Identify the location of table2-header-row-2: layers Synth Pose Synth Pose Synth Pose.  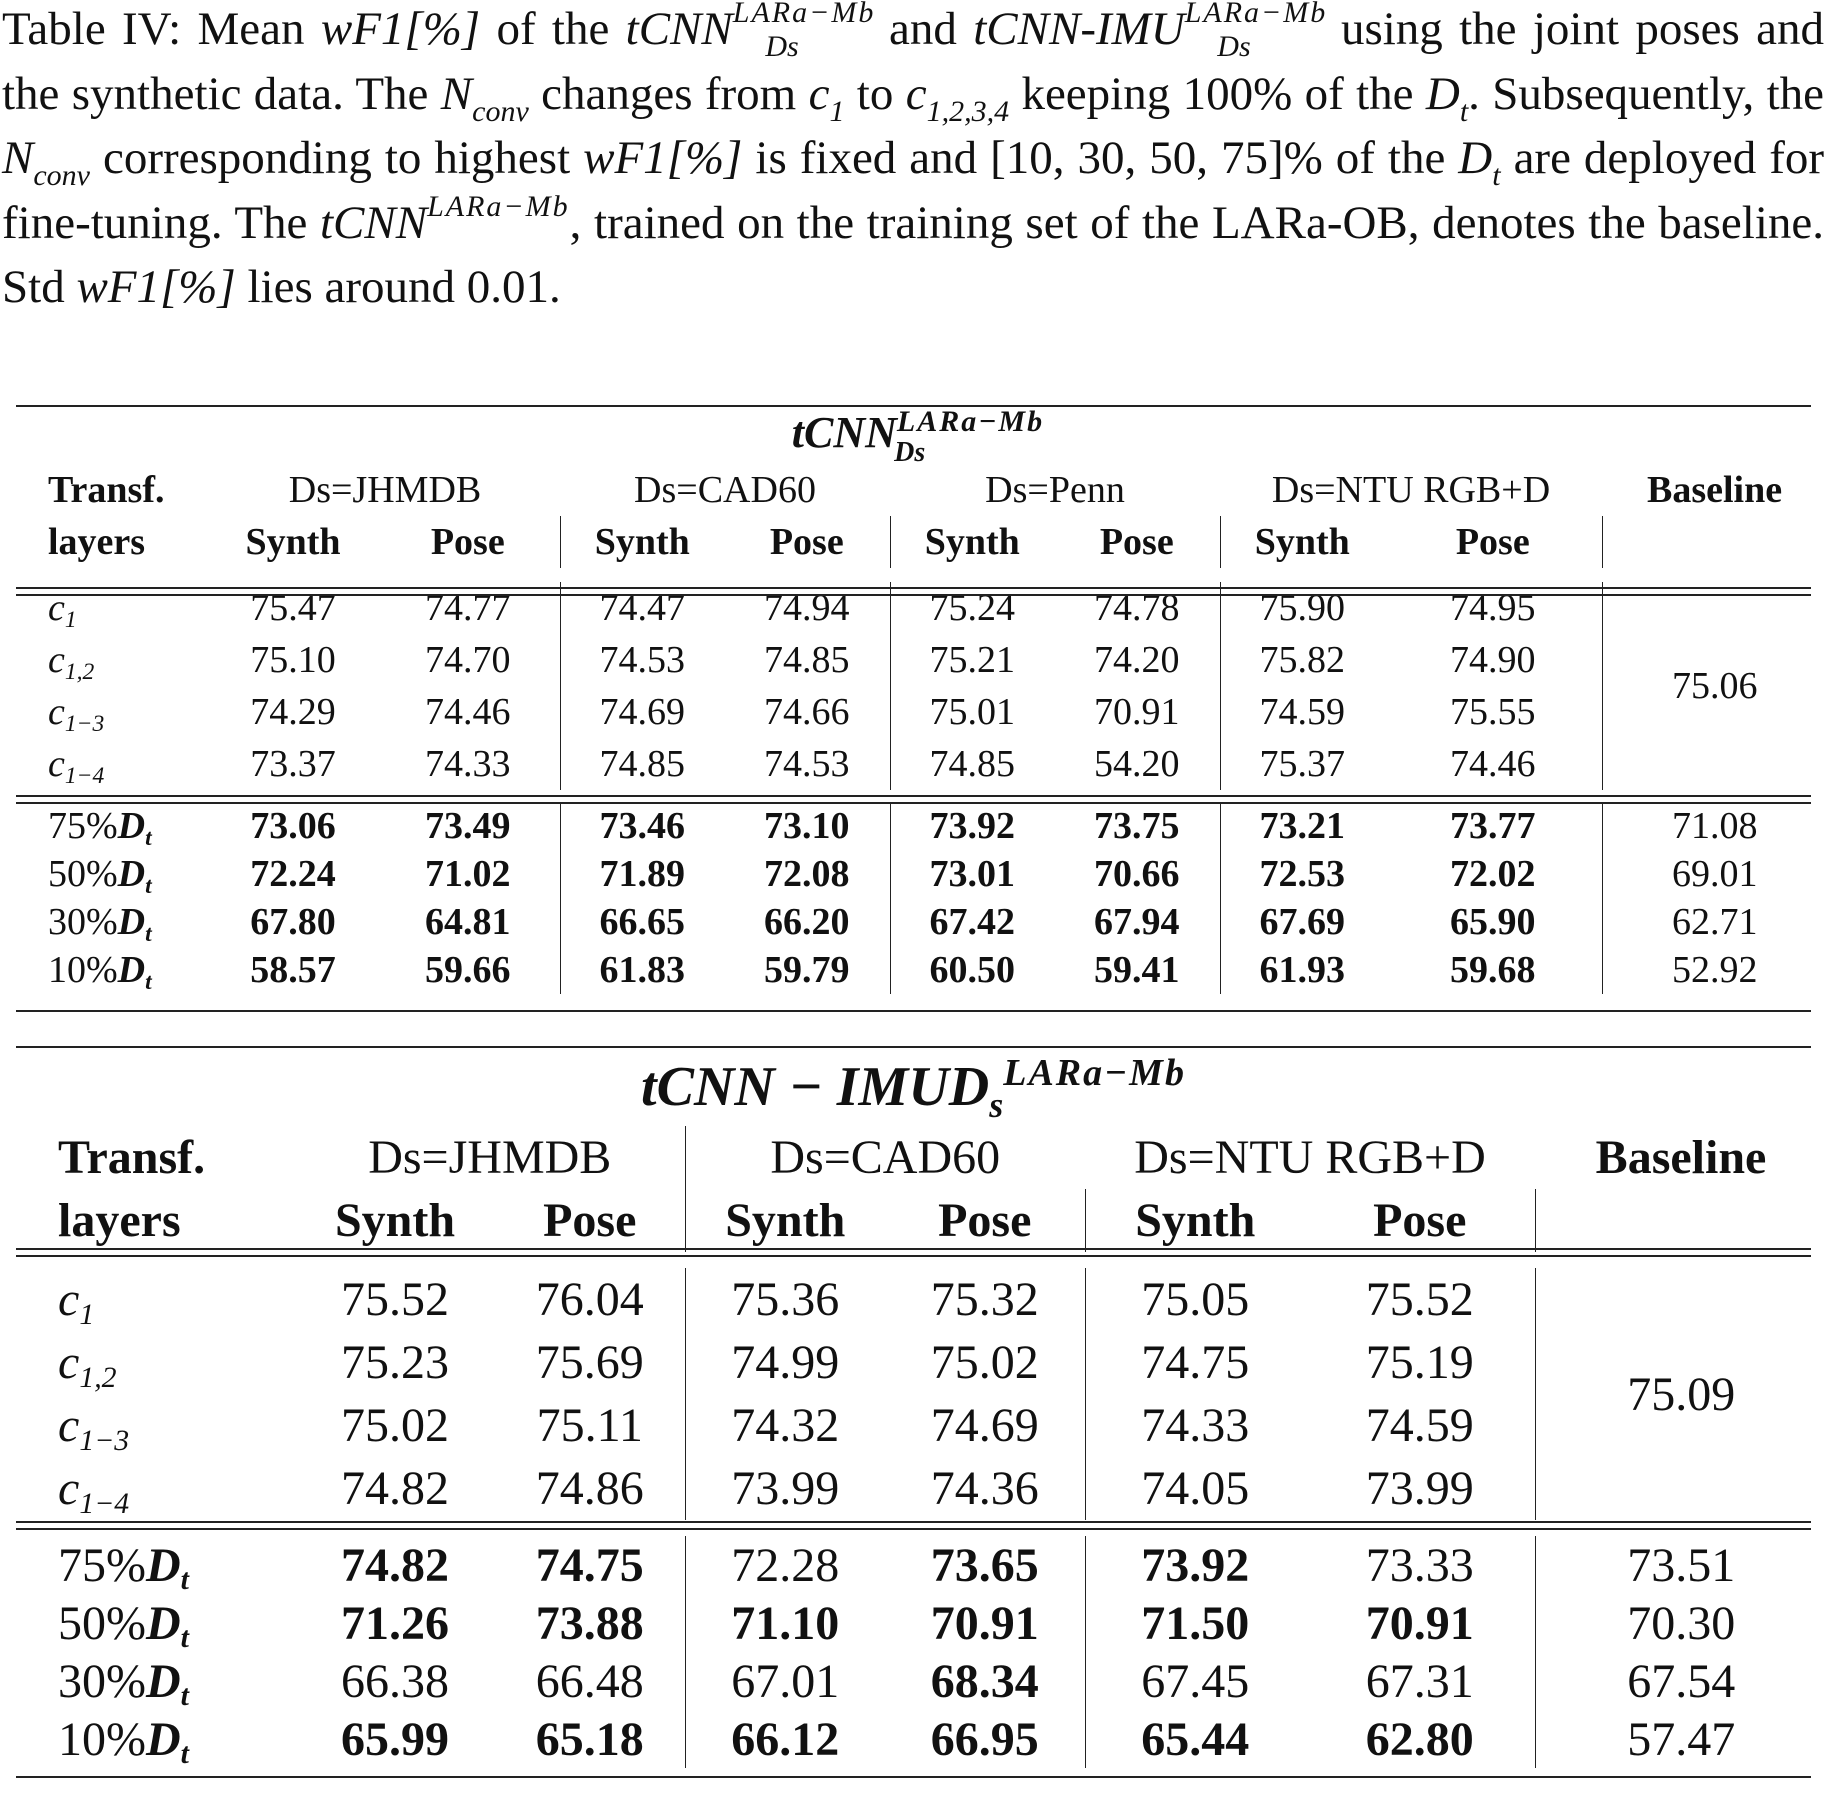
(913, 1220).